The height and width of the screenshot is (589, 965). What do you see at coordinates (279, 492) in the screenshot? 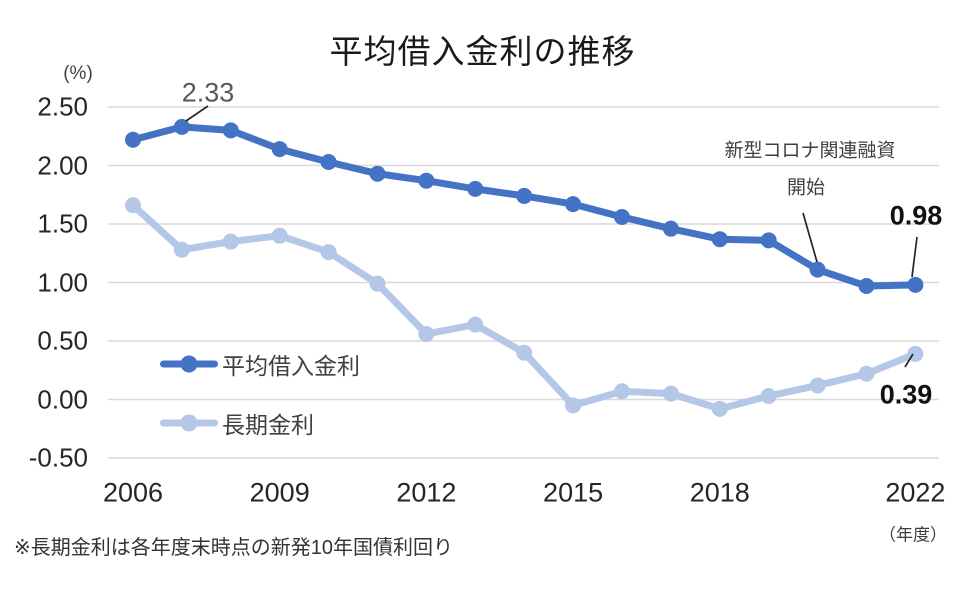
I see `x-axis-tick-label: 2009` at bounding box center [279, 492].